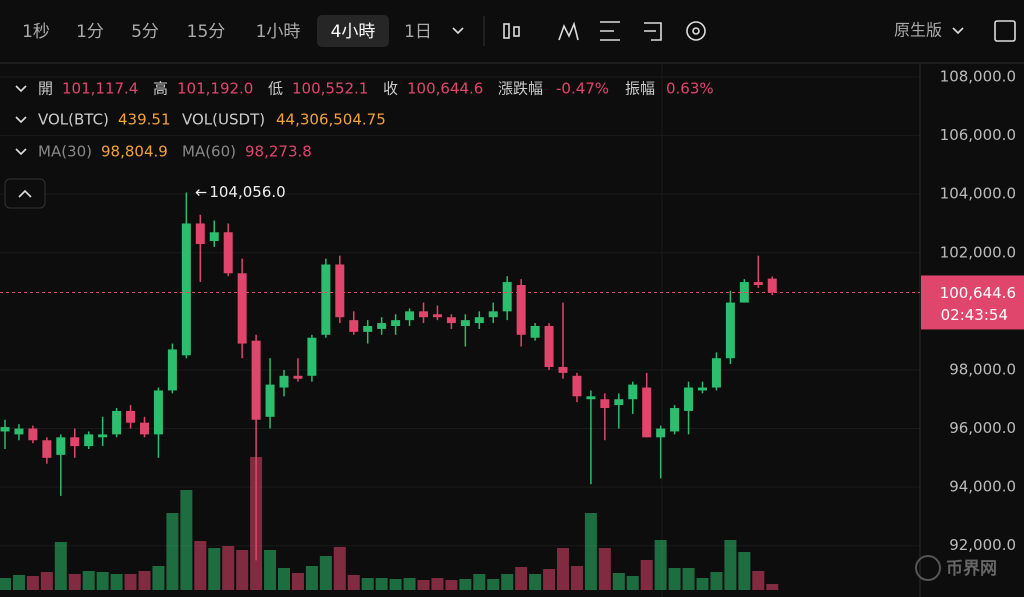 This screenshot has height=597, width=1024. What do you see at coordinates (45, 89) in the screenshot?
I see `legend-label: 開` at bounding box center [45, 89].